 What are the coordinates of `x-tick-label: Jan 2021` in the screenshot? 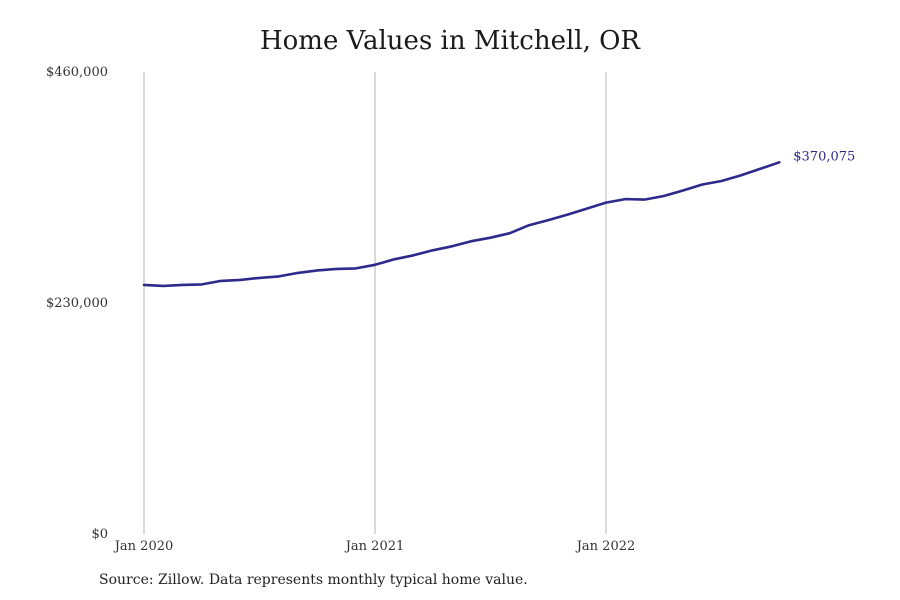 It's located at (374, 546).